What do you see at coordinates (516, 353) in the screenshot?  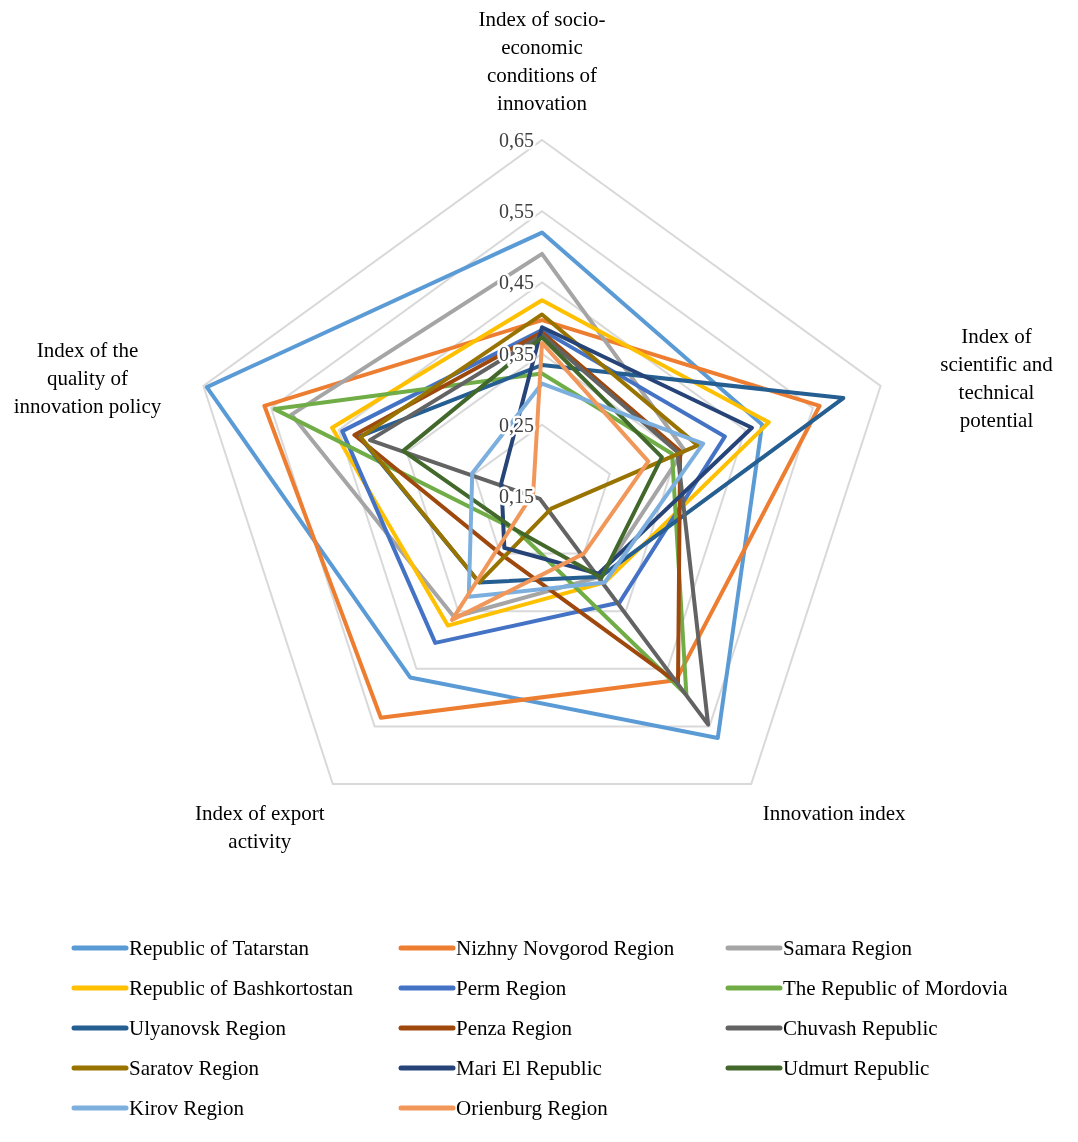 I see `y-tick-label: 0,35` at bounding box center [516, 353].